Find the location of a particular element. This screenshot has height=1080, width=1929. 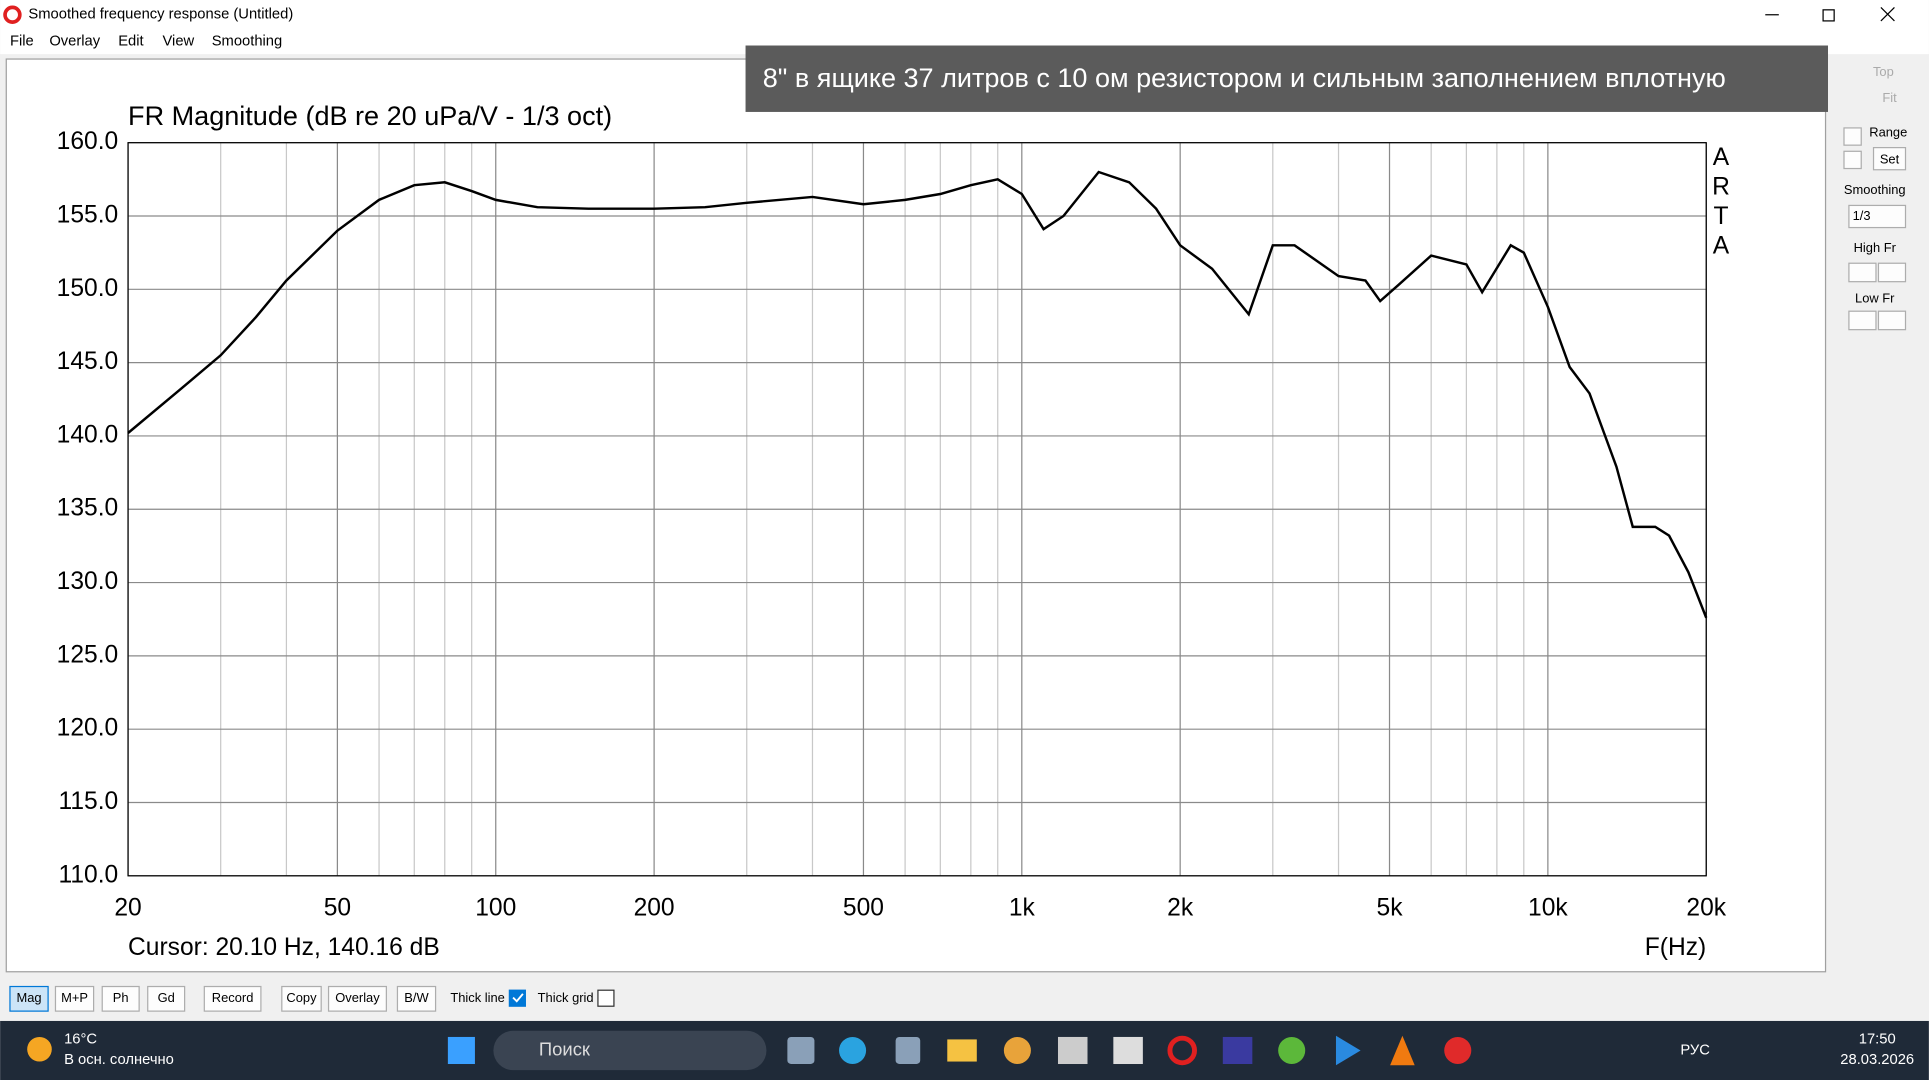

weather: В осн. солнечно is located at coordinates (119, 1060).